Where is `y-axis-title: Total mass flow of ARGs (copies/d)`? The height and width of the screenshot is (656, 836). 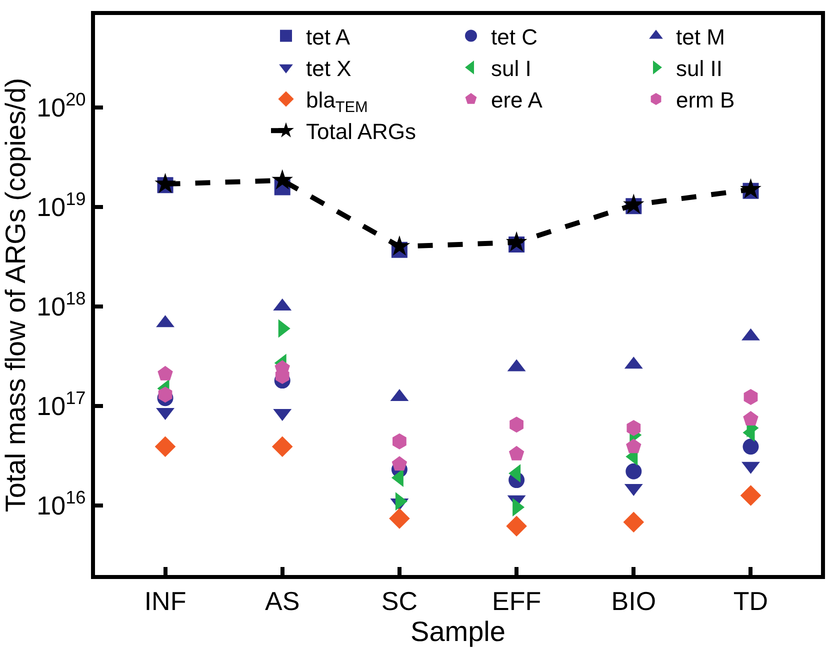
y-axis-title: Total mass flow of ARGs (copies/d) is located at coordinates (15, 295).